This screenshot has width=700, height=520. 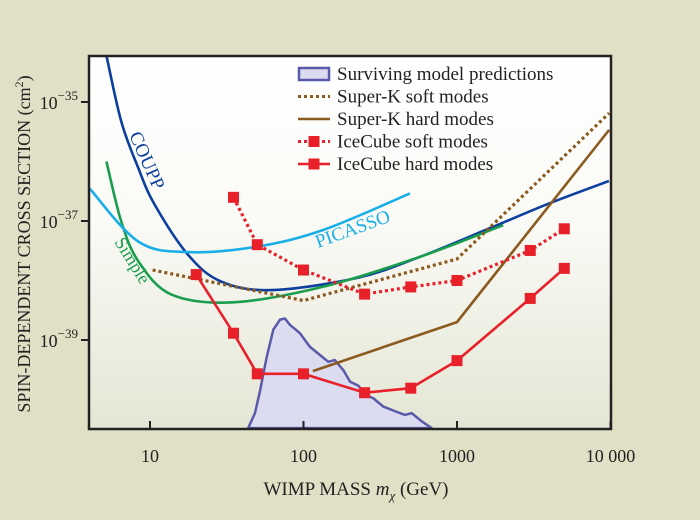 I want to click on y-axis: 10−35 10−37 10−39, so click(x=64, y=219).